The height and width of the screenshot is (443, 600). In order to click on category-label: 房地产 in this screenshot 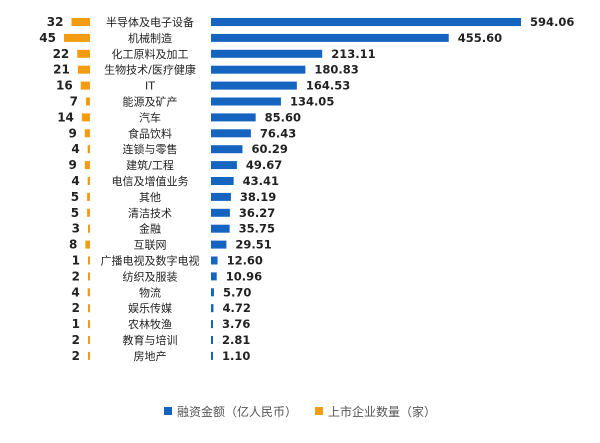, I will do `click(150, 356)`.